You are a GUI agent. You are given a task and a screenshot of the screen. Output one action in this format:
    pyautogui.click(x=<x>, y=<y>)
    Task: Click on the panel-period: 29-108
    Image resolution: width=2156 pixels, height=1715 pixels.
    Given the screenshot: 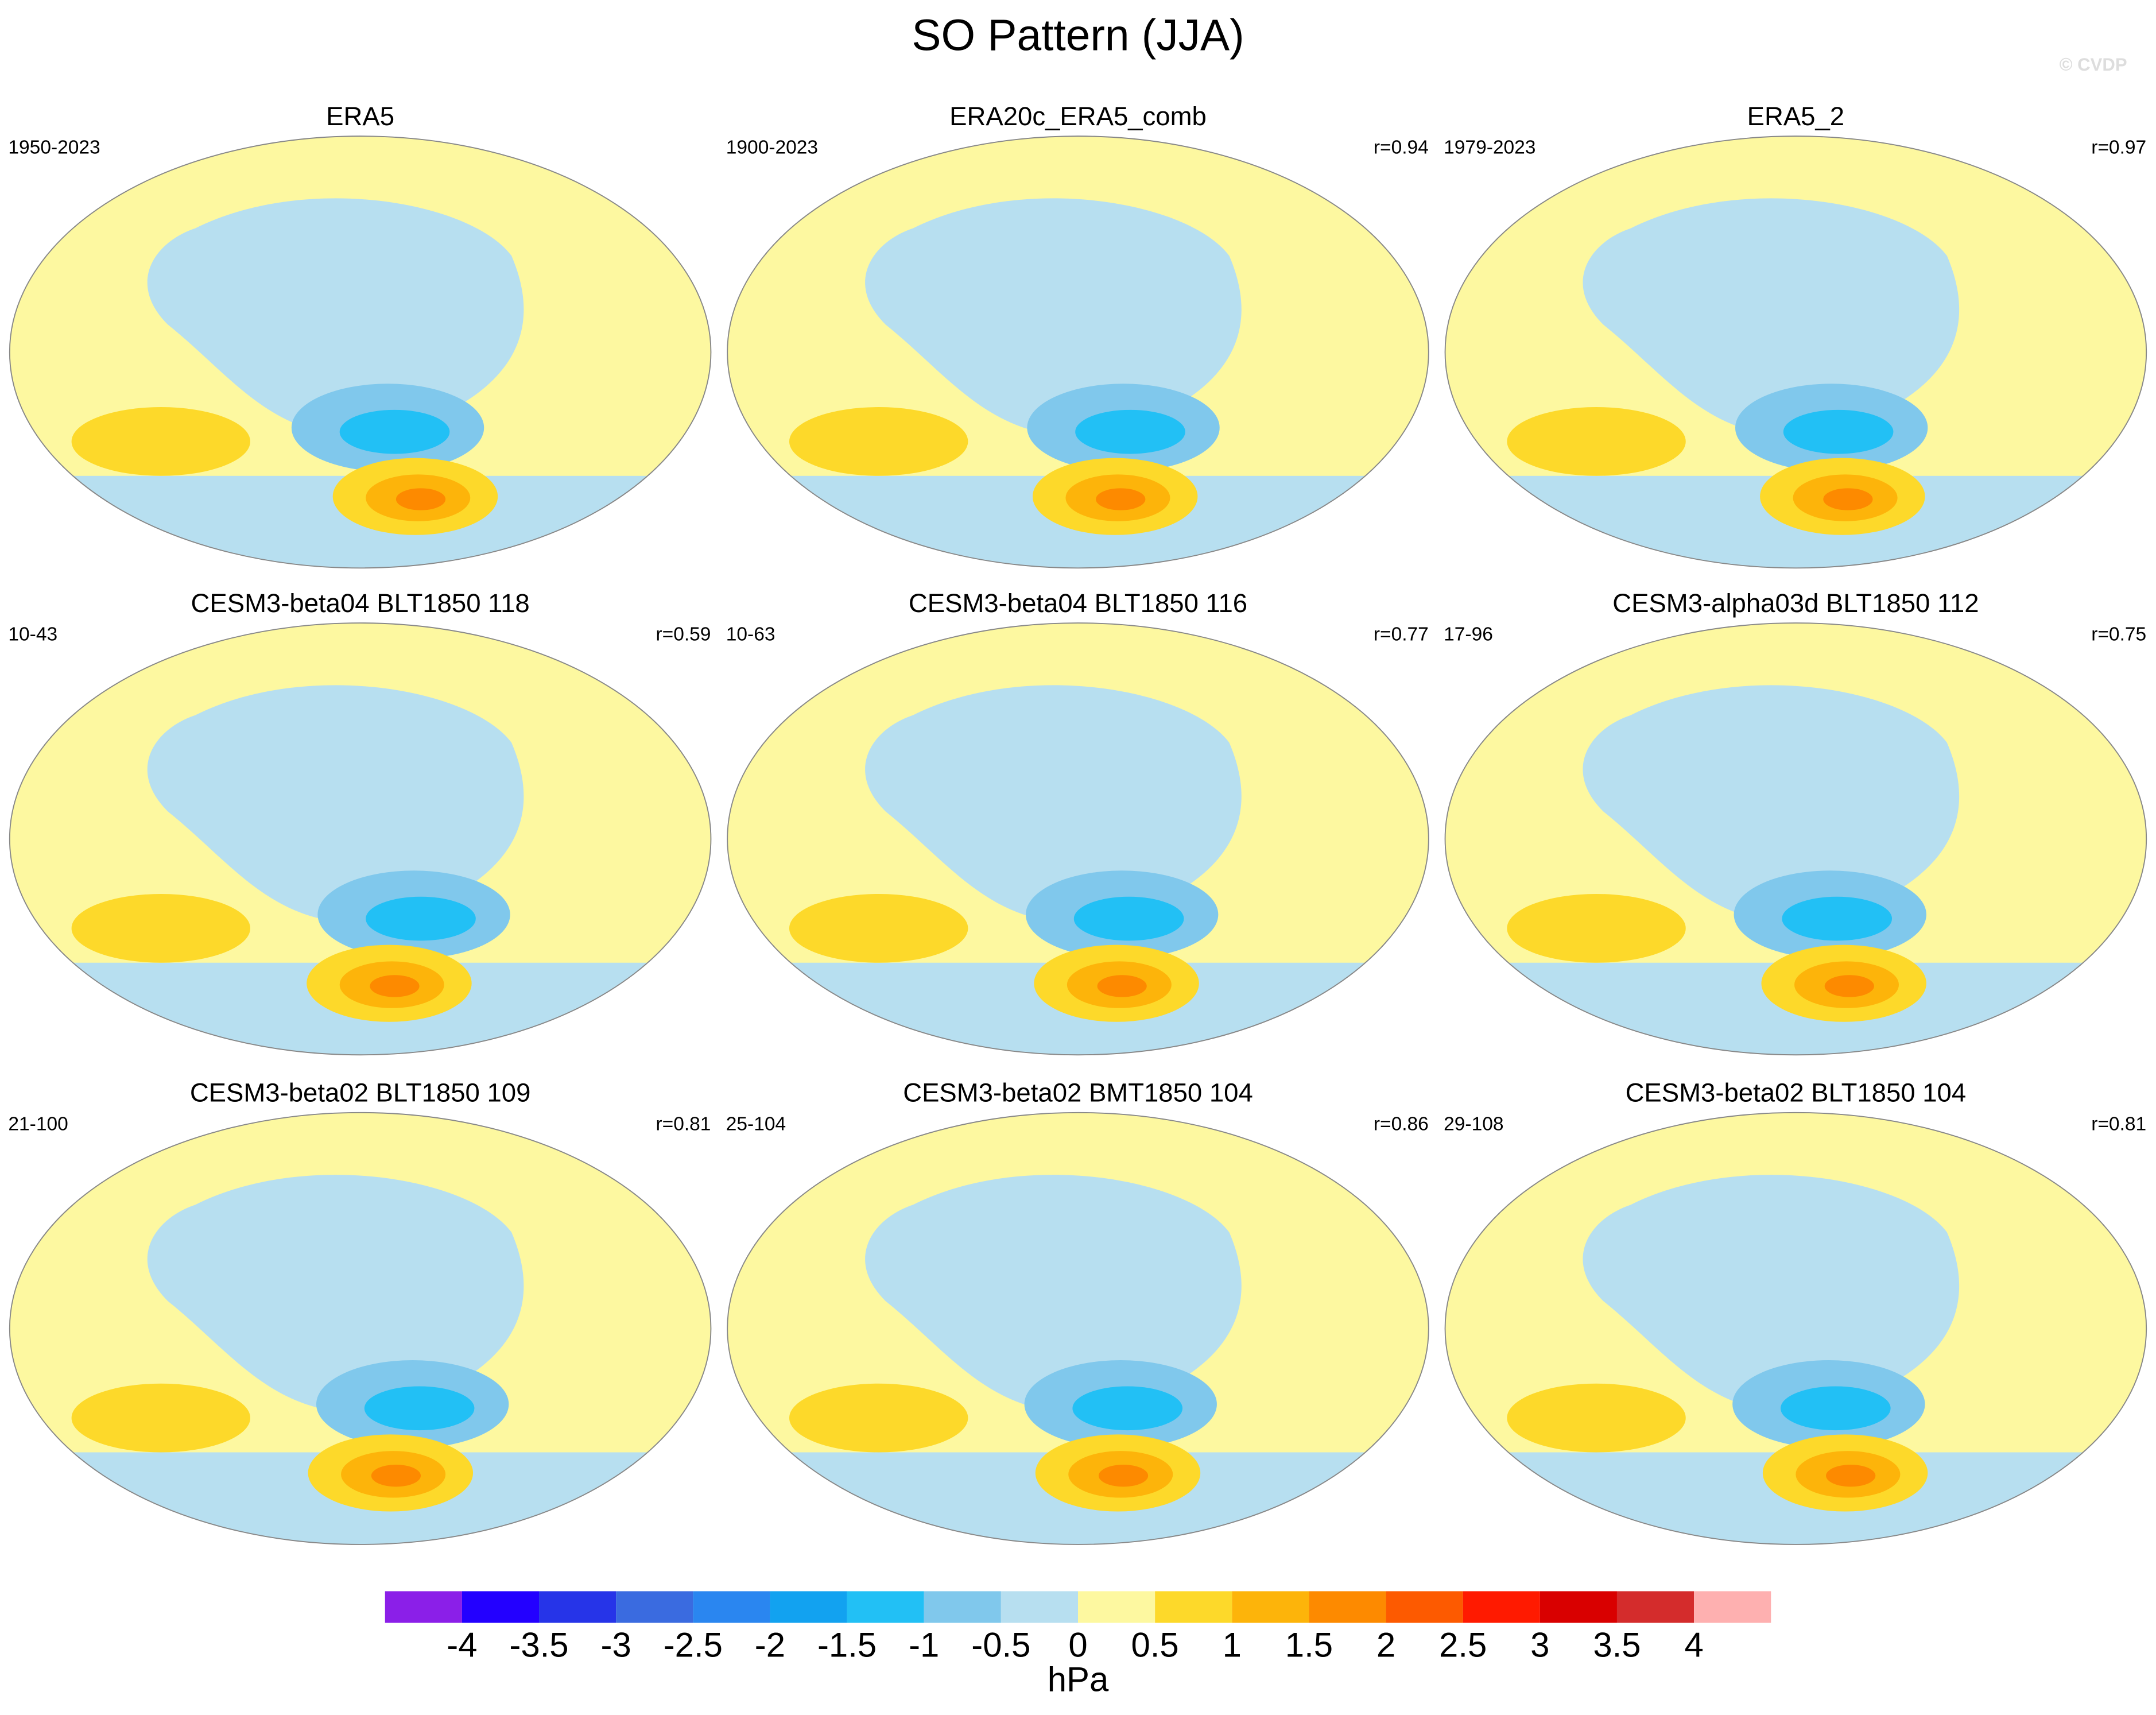 What is the action you would take?
    pyautogui.click(x=1473, y=1124)
    